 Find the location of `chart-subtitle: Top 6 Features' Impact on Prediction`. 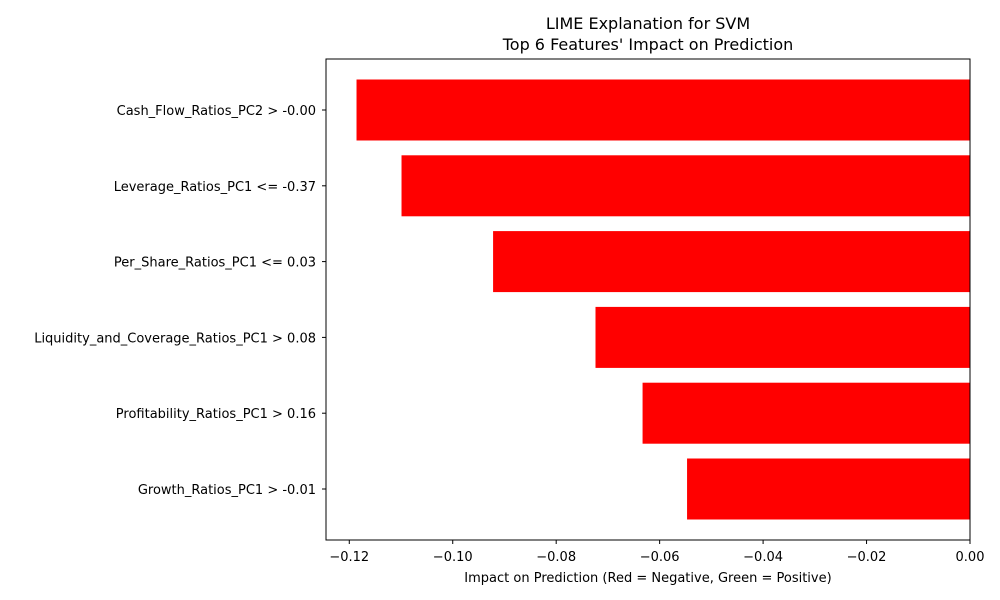

chart-subtitle: Top 6 Features' Impact on Prediction is located at coordinates (648, 44).